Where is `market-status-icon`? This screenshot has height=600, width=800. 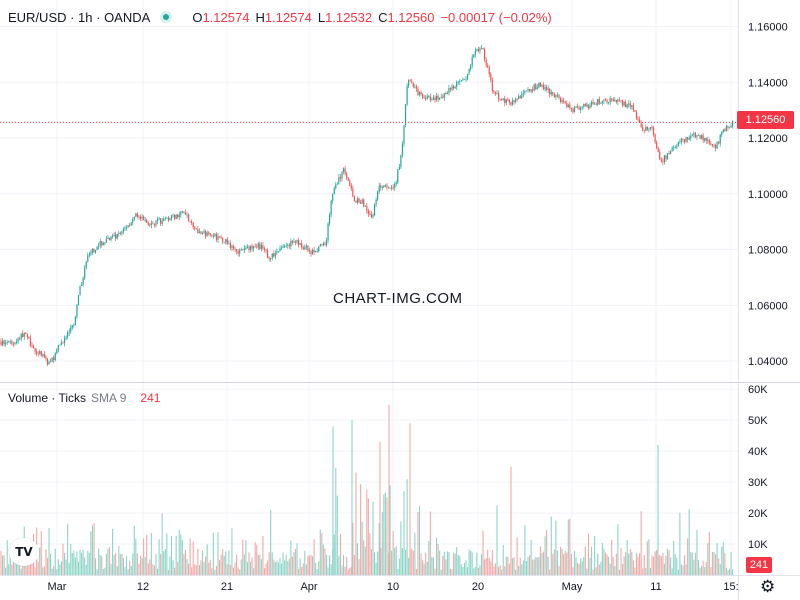 market-status-icon is located at coordinates (166, 17).